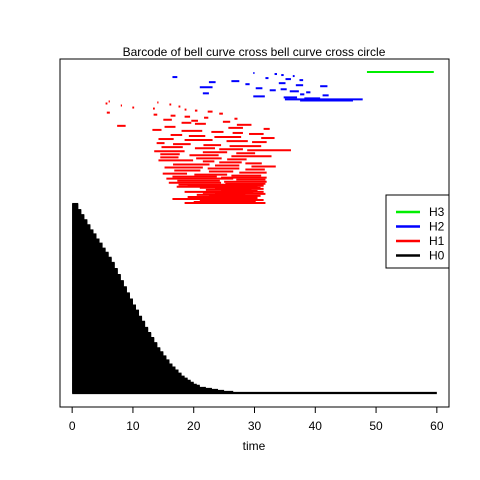 The height and width of the screenshot is (480, 480). I want to click on legend-label-h2: H2, so click(437, 227).